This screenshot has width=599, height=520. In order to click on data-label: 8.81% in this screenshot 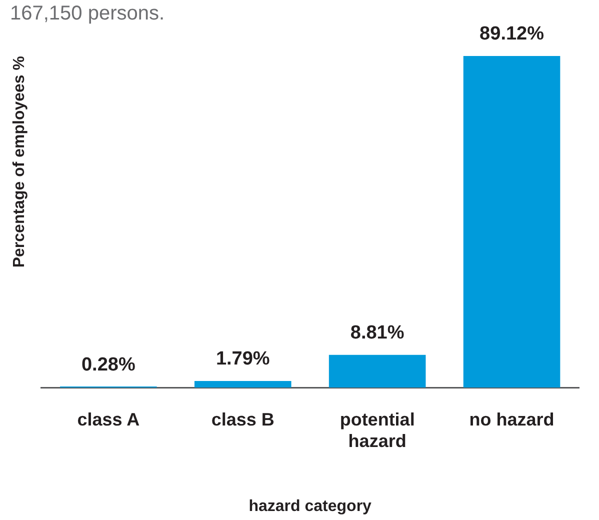, I will do `click(377, 333)`.